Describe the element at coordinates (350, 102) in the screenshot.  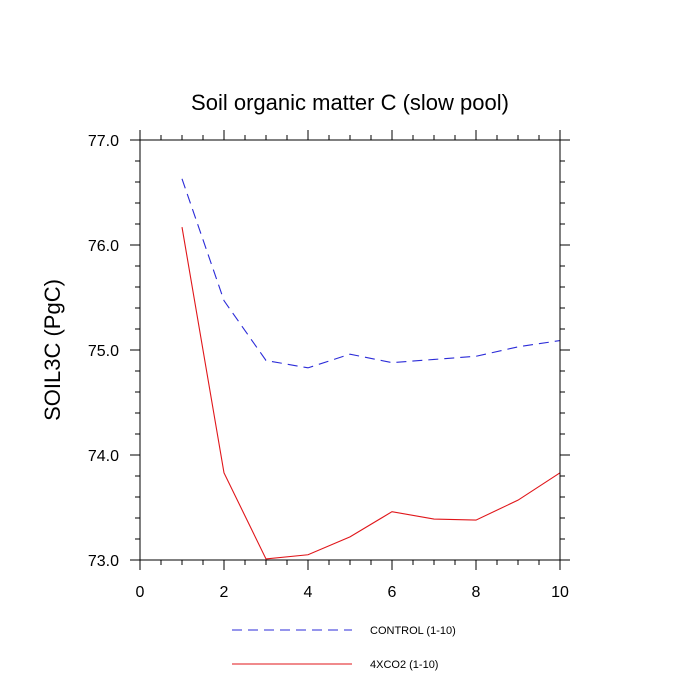
I see `chart-title: Soil organic matter C (slow pool)` at that location.